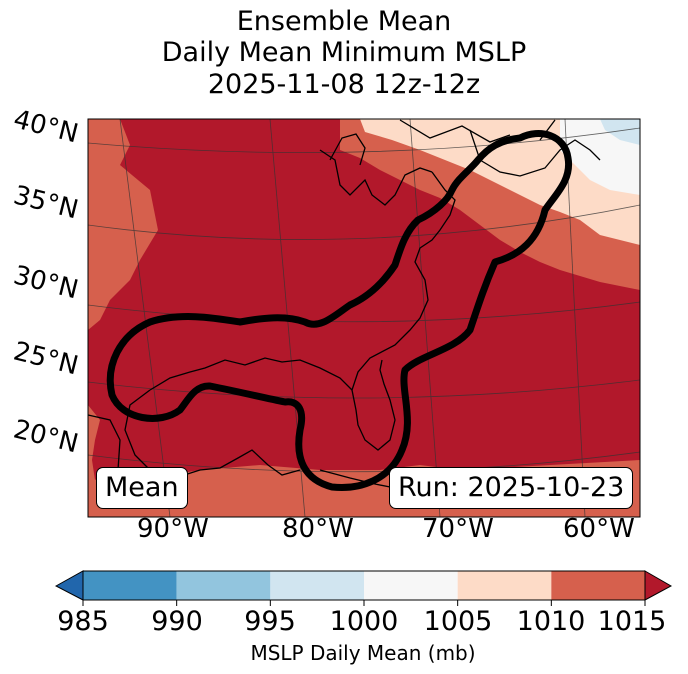 This screenshot has width=688, height=674. Describe the element at coordinates (344, 52) in the screenshot. I see `title-line-2: Daily Mean Minimum MSLP` at that location.